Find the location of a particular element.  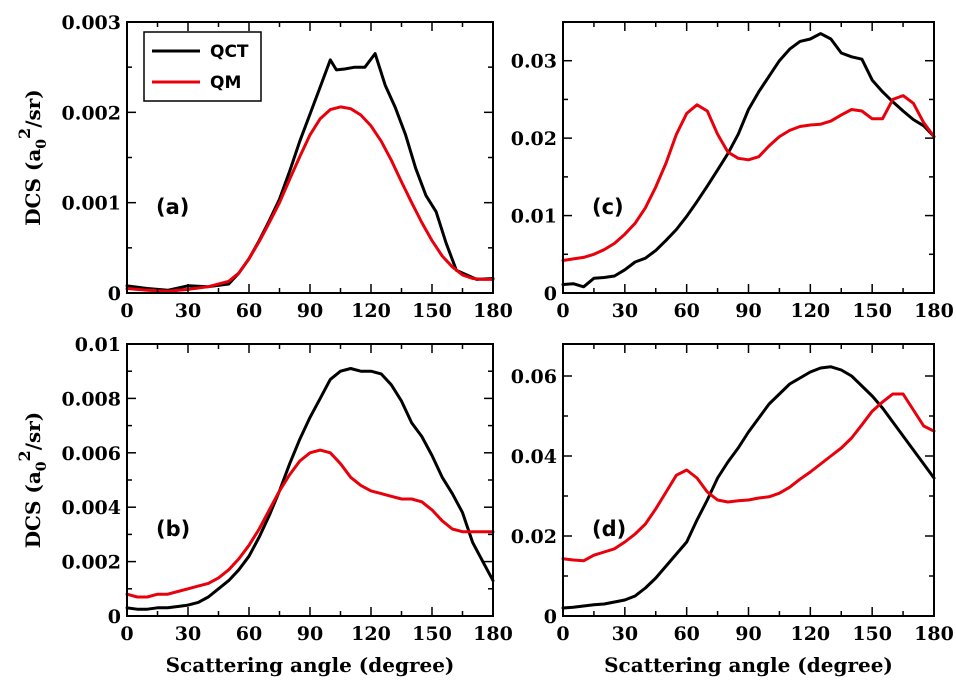

legend-label-qct: QCT is located at coordinates (229, 52).